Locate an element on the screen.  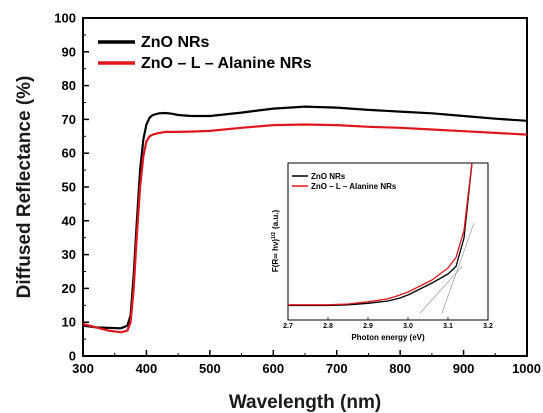
x-axis-label: Wavelength (nm) is located at coordinates (305, 402).